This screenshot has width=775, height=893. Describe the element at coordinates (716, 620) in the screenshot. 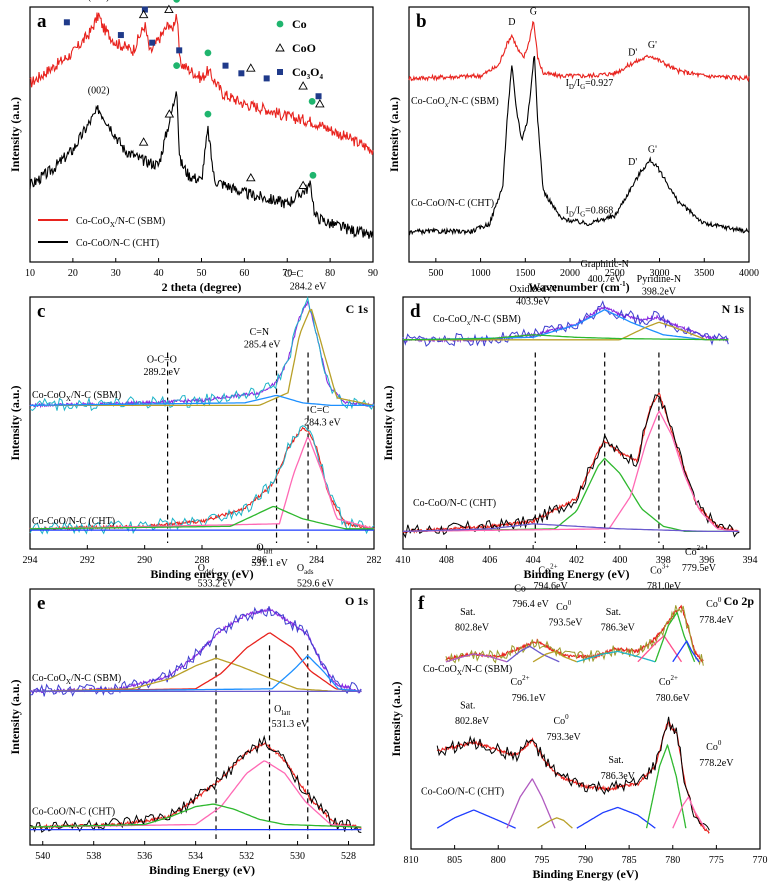

I see `peak-annotation-part: 778.4eV` at that location.